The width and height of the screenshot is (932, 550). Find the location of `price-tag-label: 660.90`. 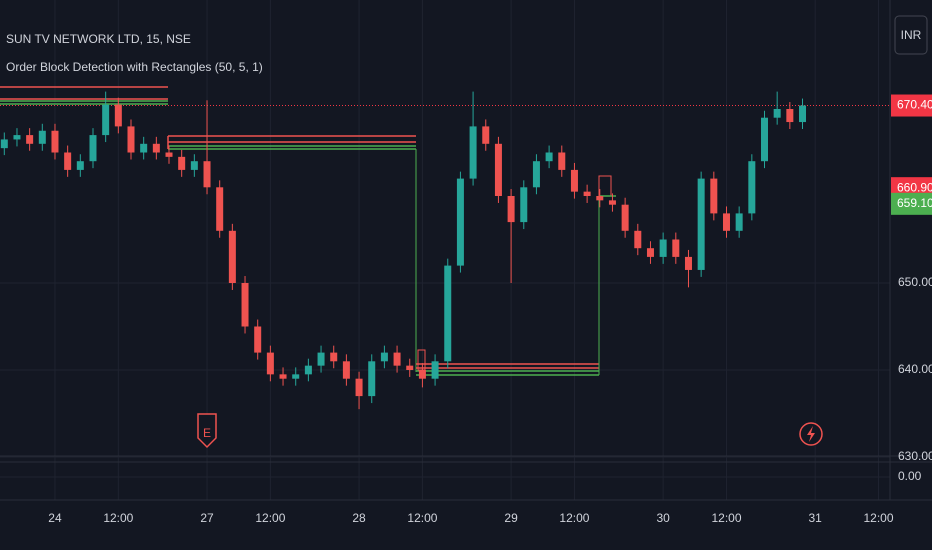

price-tag-label: 660.90 is located at coordinates (914, 187).